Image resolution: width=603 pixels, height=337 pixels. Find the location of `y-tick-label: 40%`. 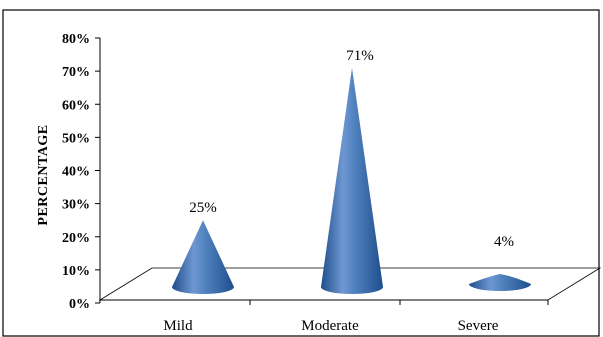

y-tick-label: 40% is located at coordinates (76, 172).